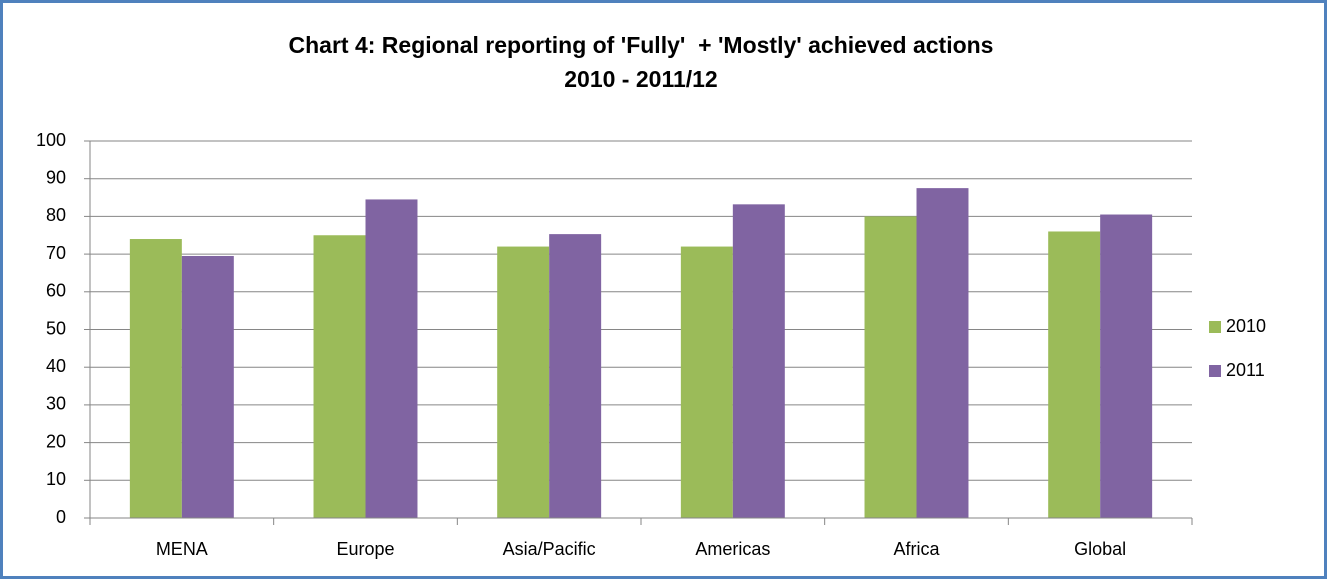  Describe the element at coordinates (732, 549) in the screenshot. I see `x-tick-label: Americas` at that location.